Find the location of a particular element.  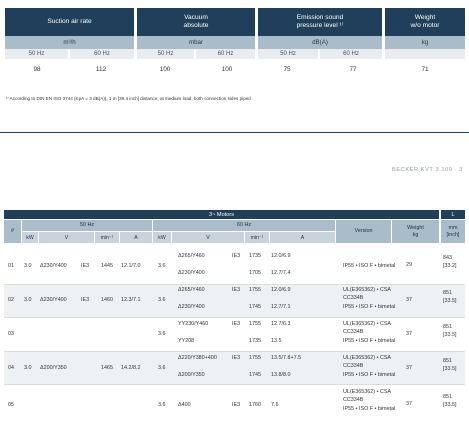

cell-weight: 29 is located at coordinates (409, 265).